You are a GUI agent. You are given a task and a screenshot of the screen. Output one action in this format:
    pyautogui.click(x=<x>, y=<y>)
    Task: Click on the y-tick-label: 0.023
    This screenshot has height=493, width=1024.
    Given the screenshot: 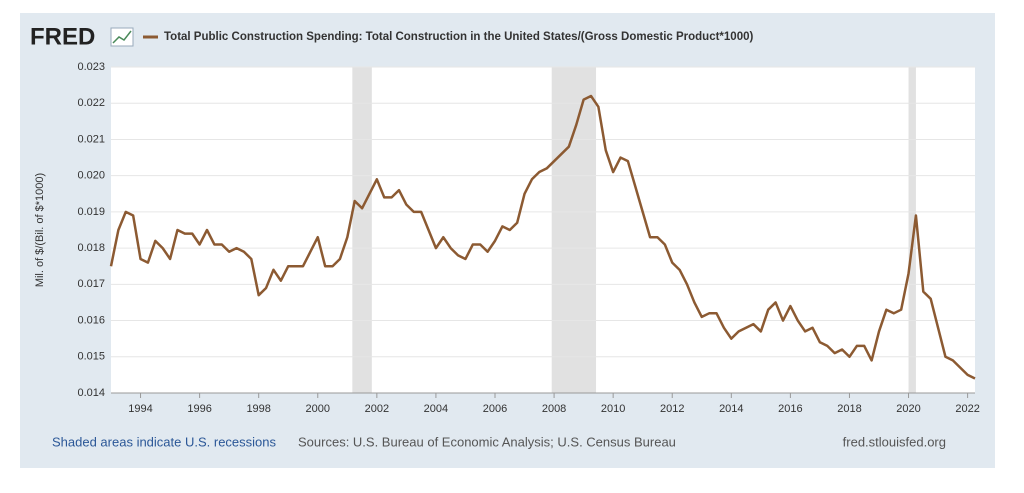 What is the action you would take?
    pyautogui.click(x=91, y=67)
    